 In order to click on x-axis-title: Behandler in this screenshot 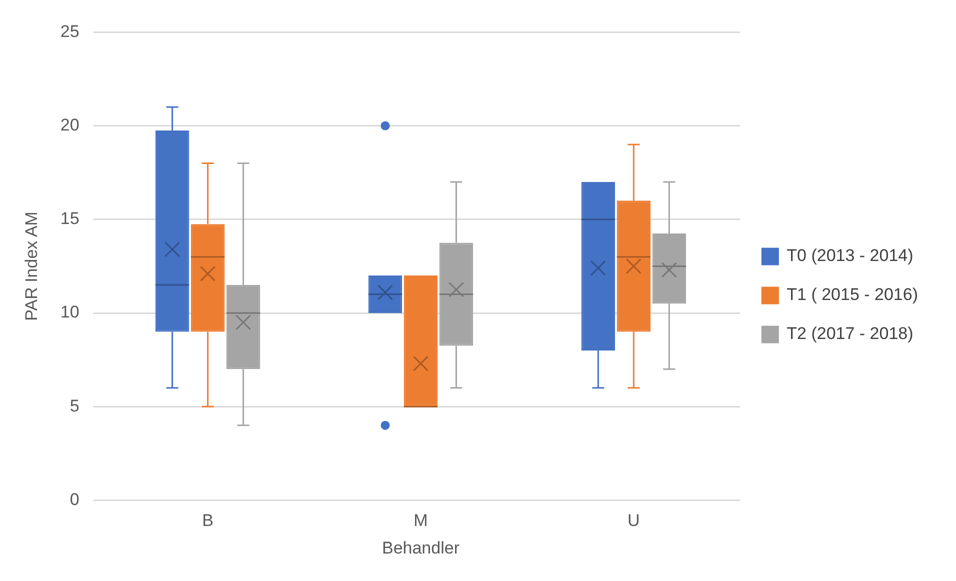, I will do `click(421, 548)`.